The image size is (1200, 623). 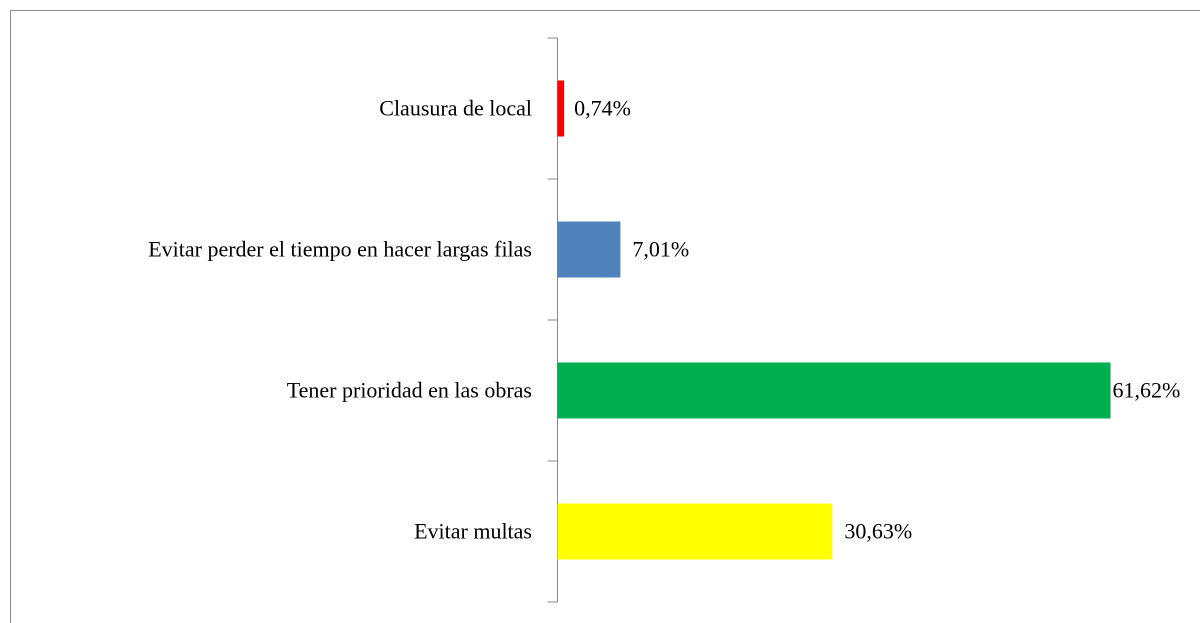 I want to click on category-label: Clausura de local, so click(x=455, y=108).